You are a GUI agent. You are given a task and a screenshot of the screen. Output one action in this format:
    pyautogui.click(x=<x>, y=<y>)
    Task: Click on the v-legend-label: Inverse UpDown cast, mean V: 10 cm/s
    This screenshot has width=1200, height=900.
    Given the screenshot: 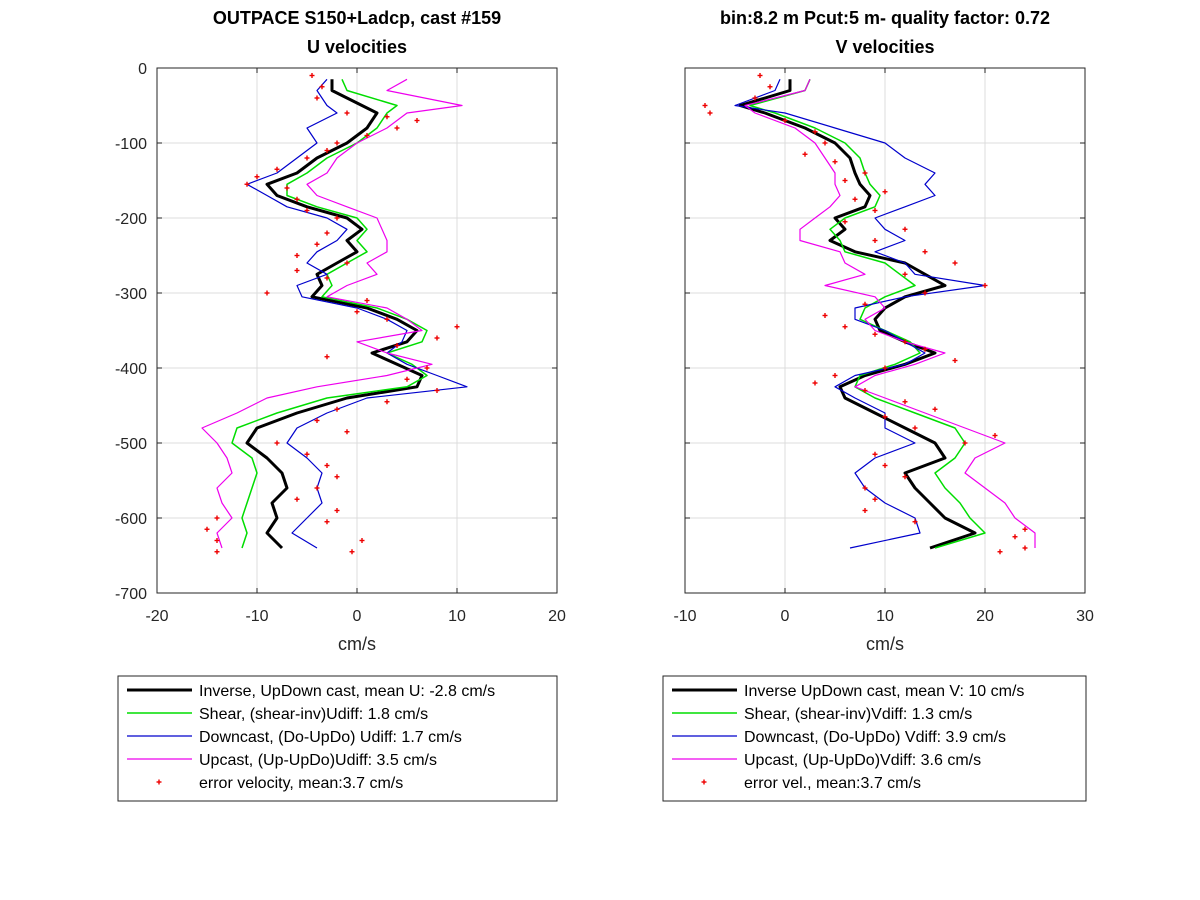 What is the action you would take?
    pyautogui.click(x=884, y=691)
    